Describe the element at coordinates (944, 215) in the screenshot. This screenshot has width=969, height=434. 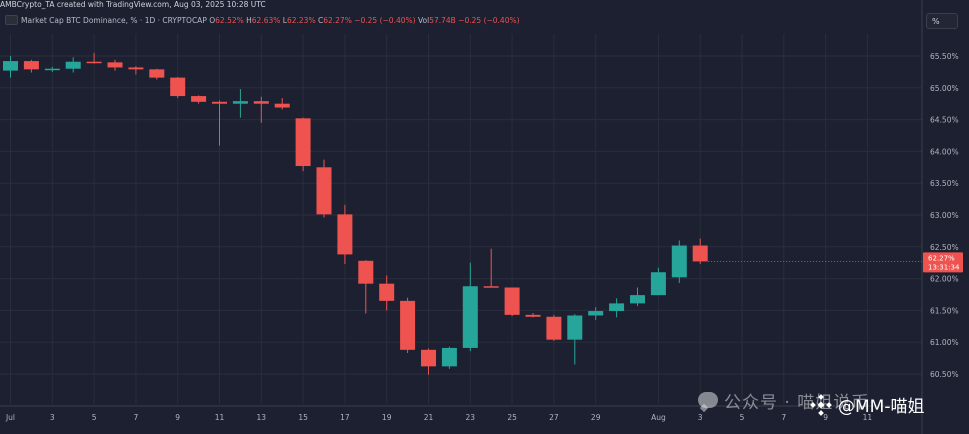
I see `y-tick-label: 63.00%` at that location.